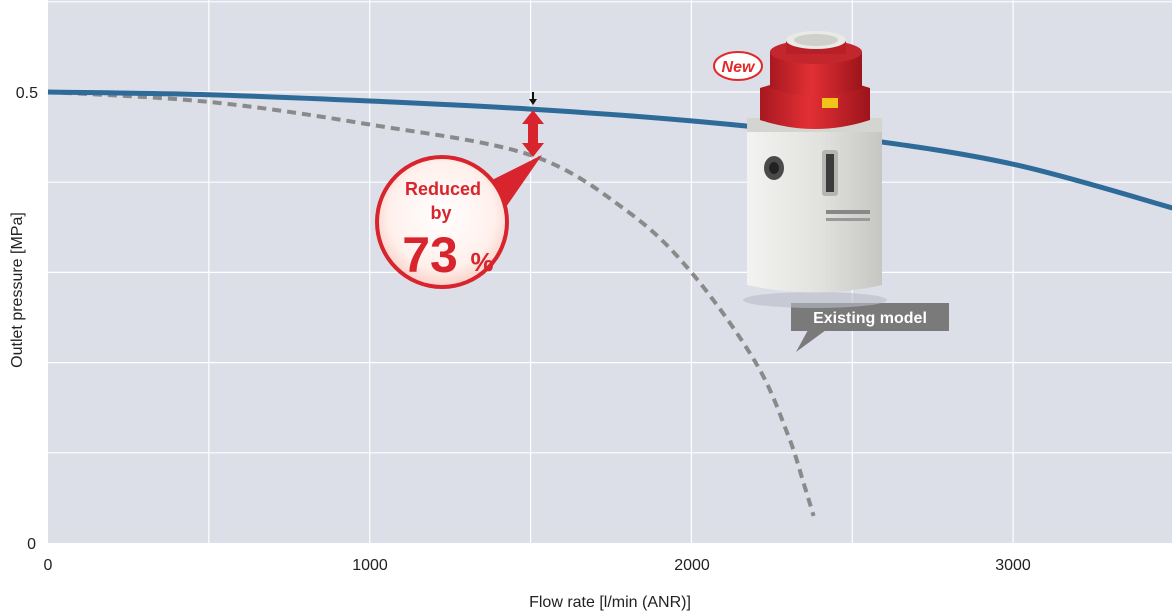  Describe the element at coordinates (1013, 565) in the screenshot. I see `x-tick-label: 3000` at that location.